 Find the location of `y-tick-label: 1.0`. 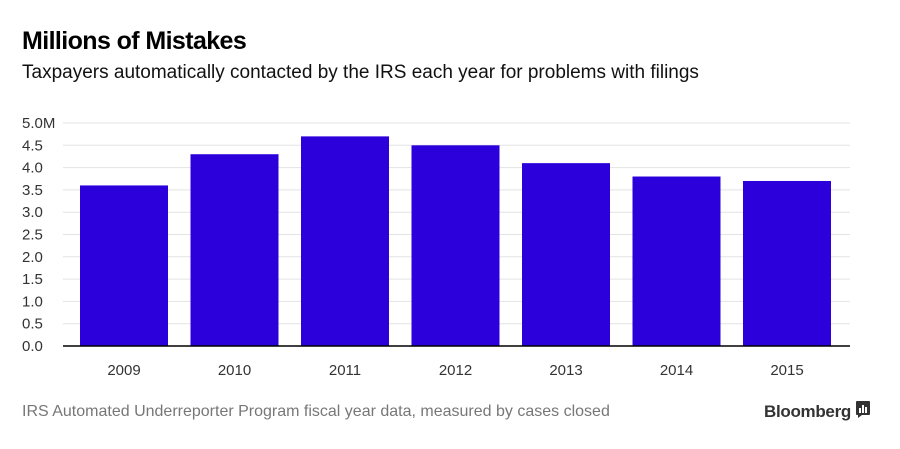

y-tick-label: 1.0 is located at coordinates (32, 301).